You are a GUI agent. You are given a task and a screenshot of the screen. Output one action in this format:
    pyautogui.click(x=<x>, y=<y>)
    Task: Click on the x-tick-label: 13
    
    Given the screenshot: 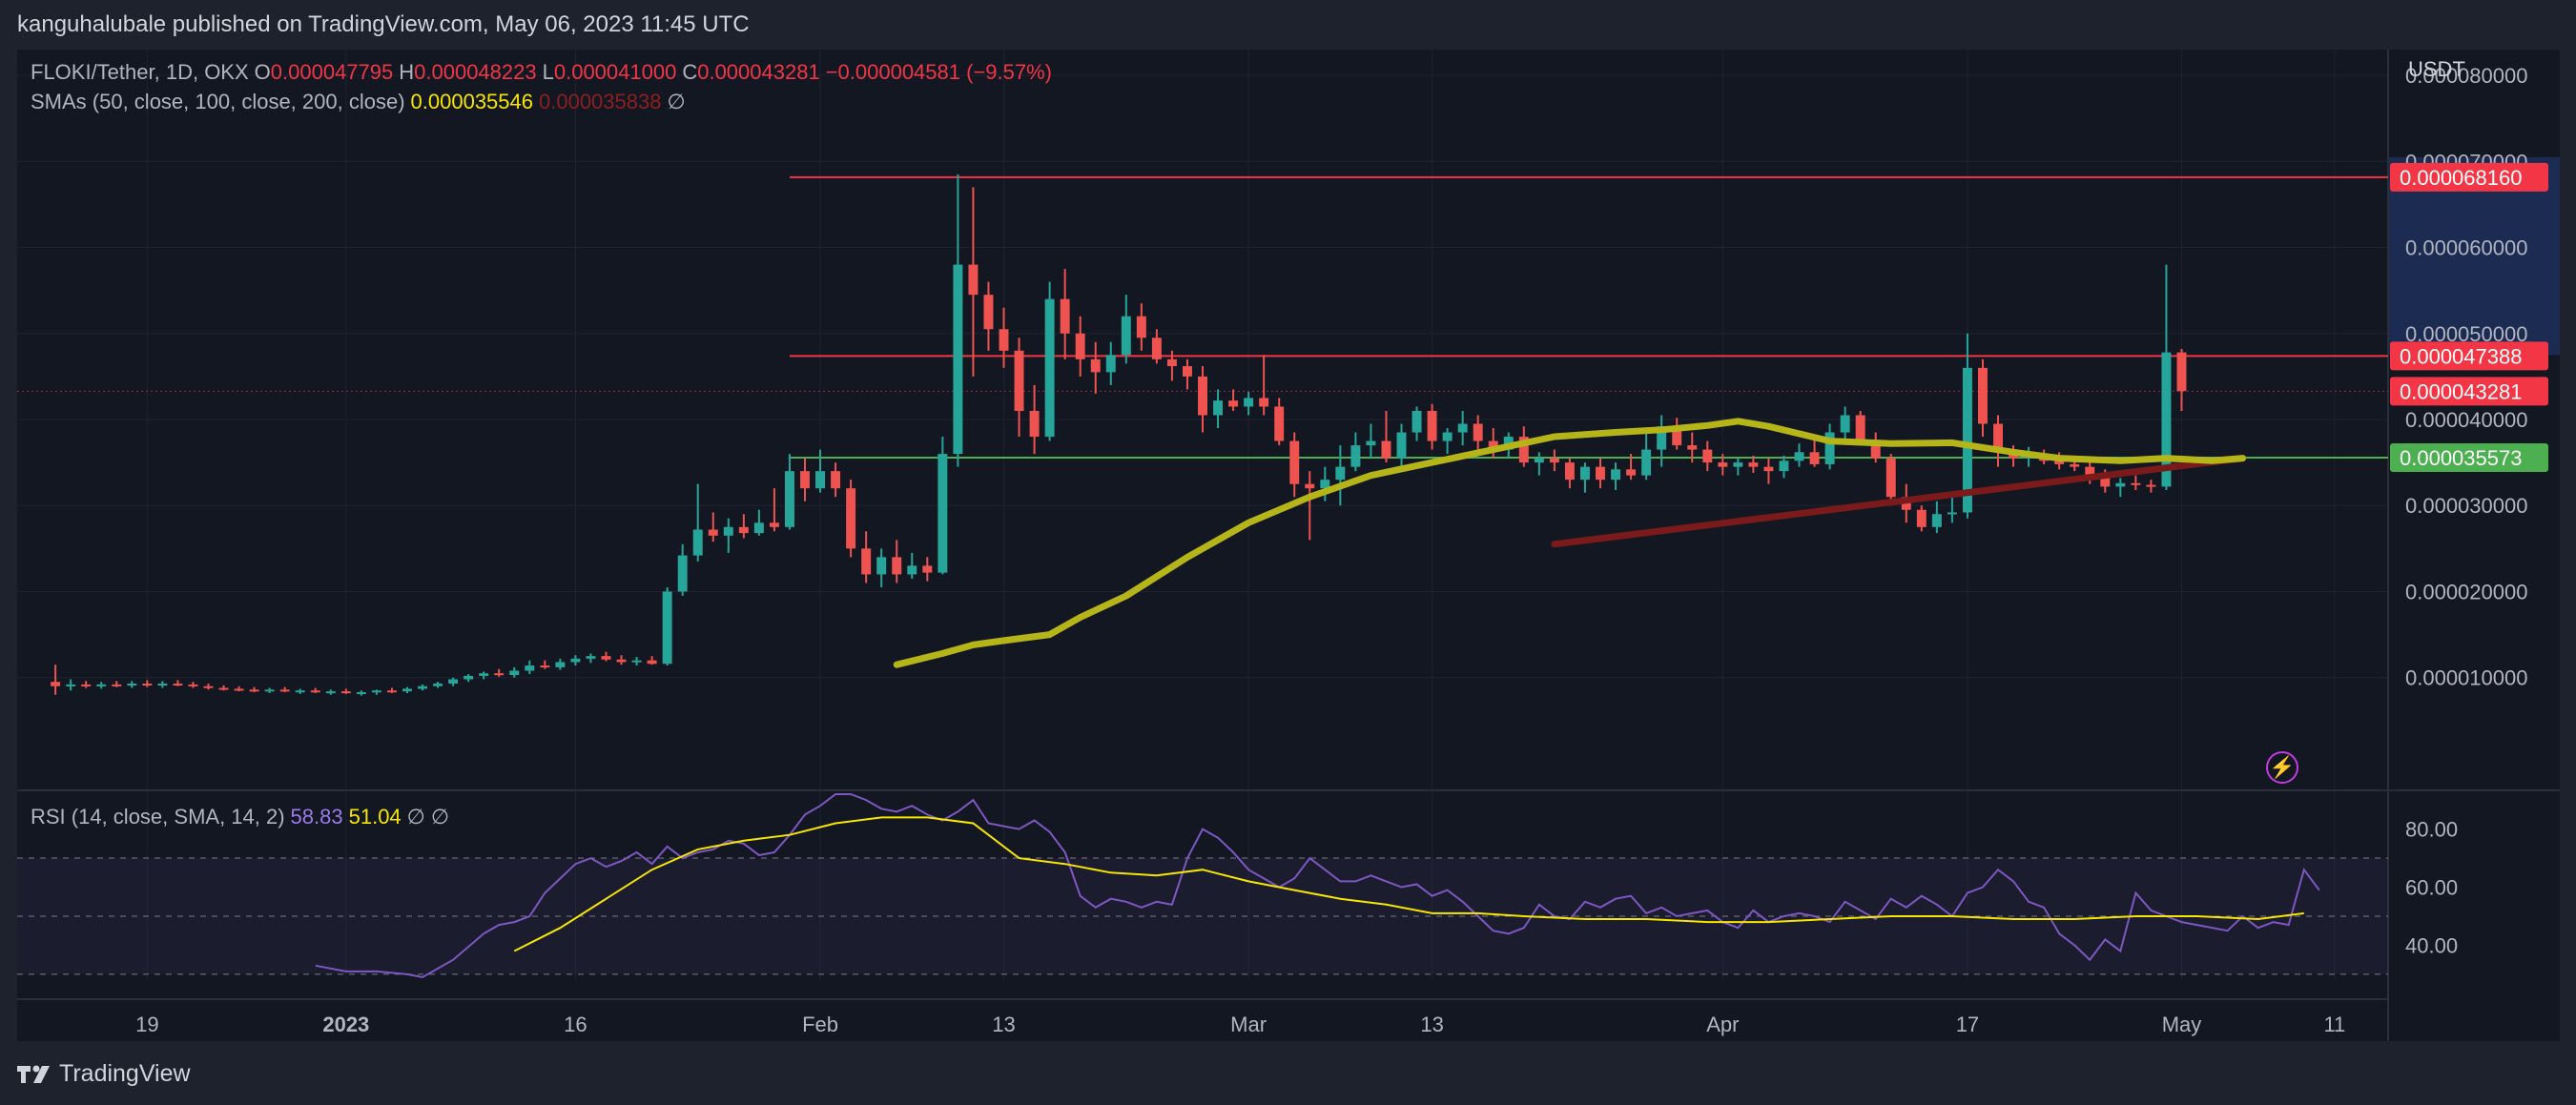 What is the action you would take?
    pyautogui.click(x=1431, y=1024)
    